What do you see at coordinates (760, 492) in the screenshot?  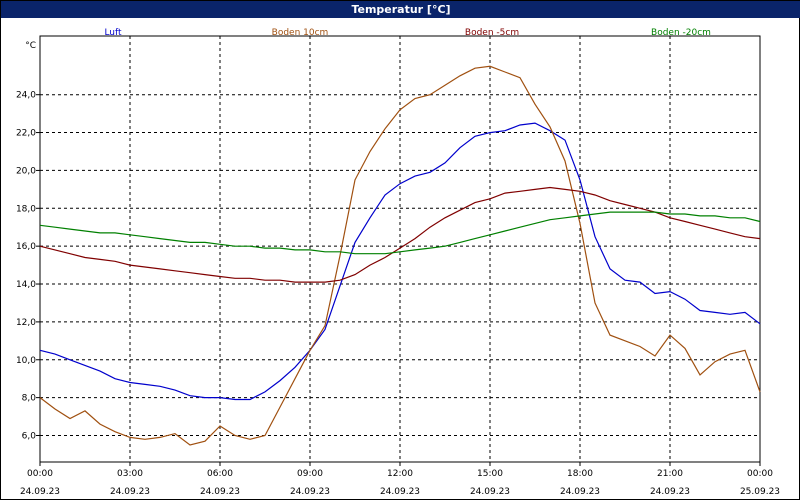 I see `x-tick-label-date: 25.09.23` at bounding box center [760, 492].